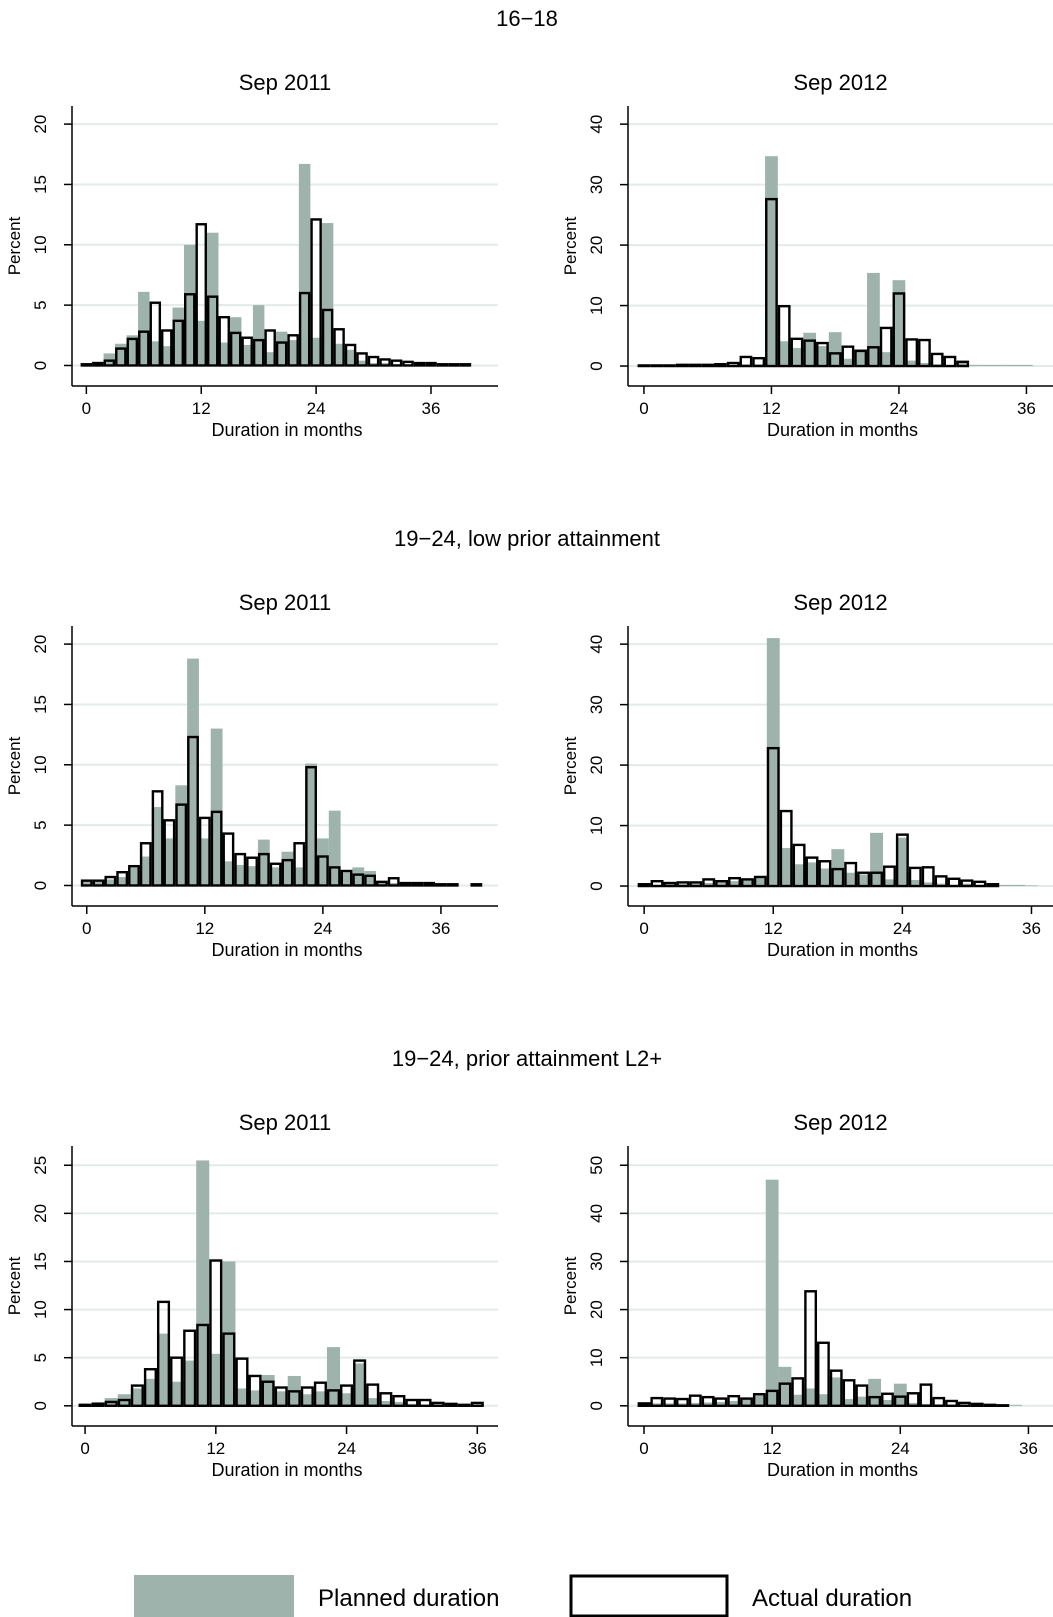 The width and height of the screenshot is (1053, 1617). I want to click on x-tick-label: 12, so click(201, 408).